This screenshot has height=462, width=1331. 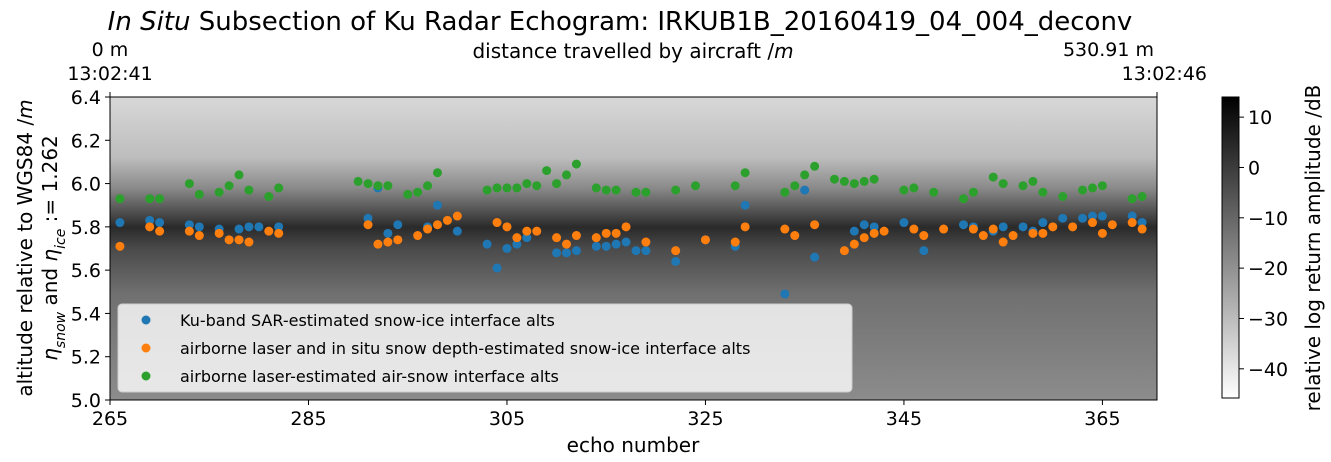 What do you see at coordinates (1268, 269) in the screenshot?
I see `colorbar-tick-label: −20` at bounding box center [1268, 269].